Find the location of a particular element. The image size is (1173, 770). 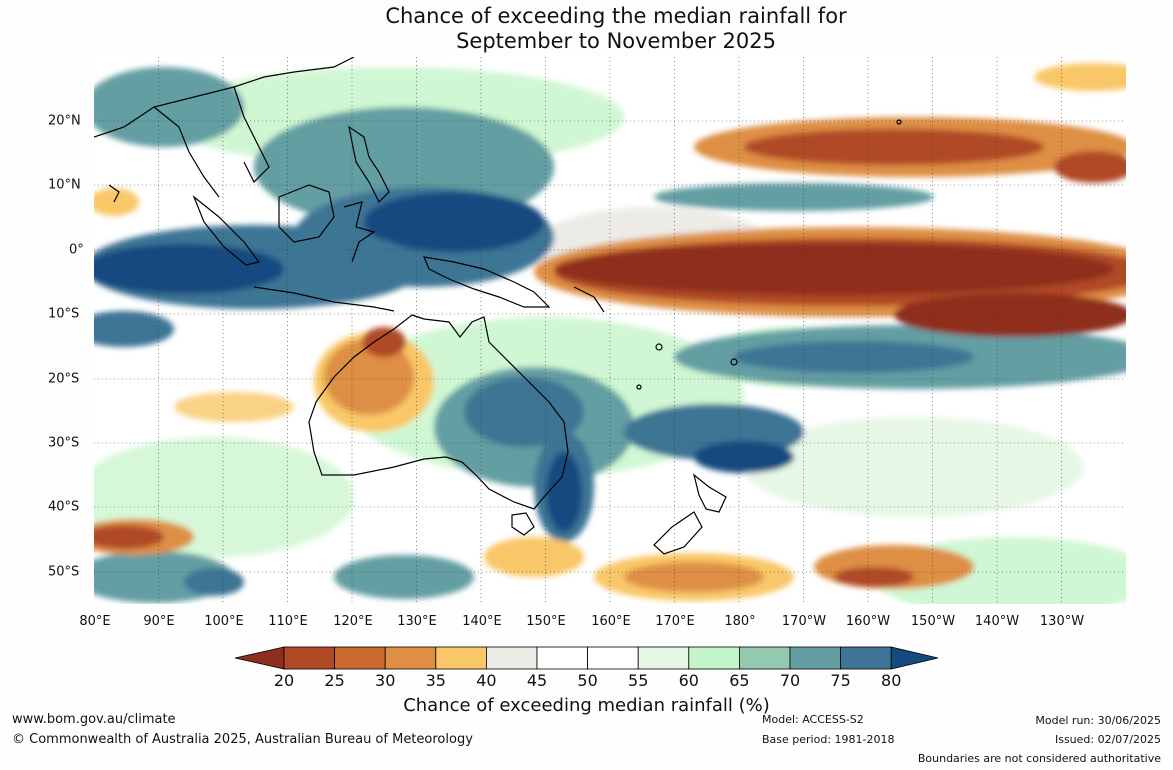

colorbar-tick-label: 70 is located at coordinates (790, 680).